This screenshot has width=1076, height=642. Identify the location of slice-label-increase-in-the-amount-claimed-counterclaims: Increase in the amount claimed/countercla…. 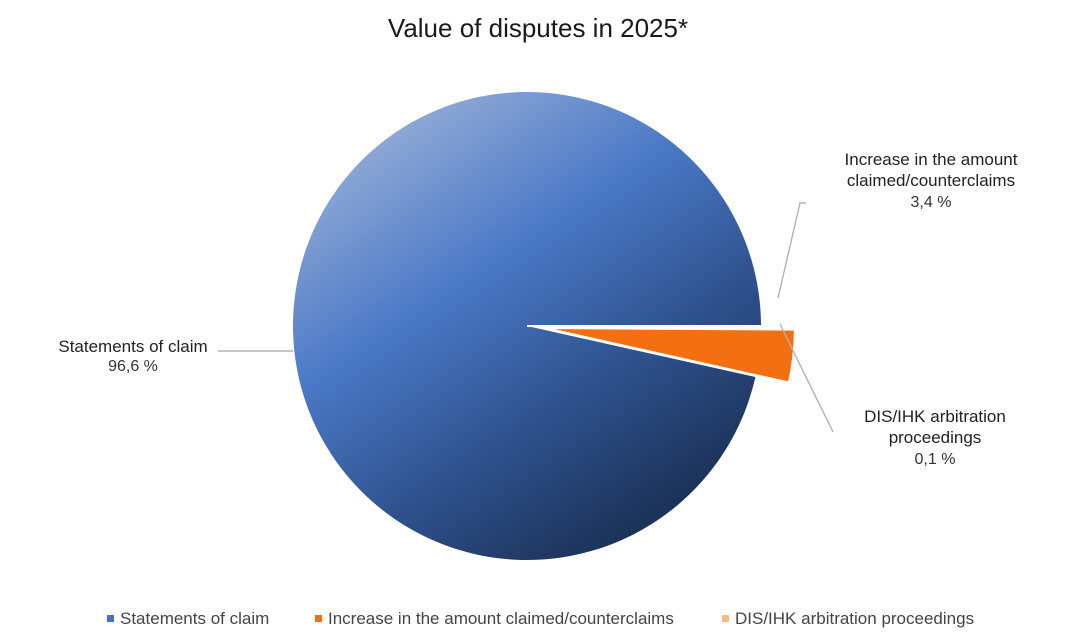
(931, 180).